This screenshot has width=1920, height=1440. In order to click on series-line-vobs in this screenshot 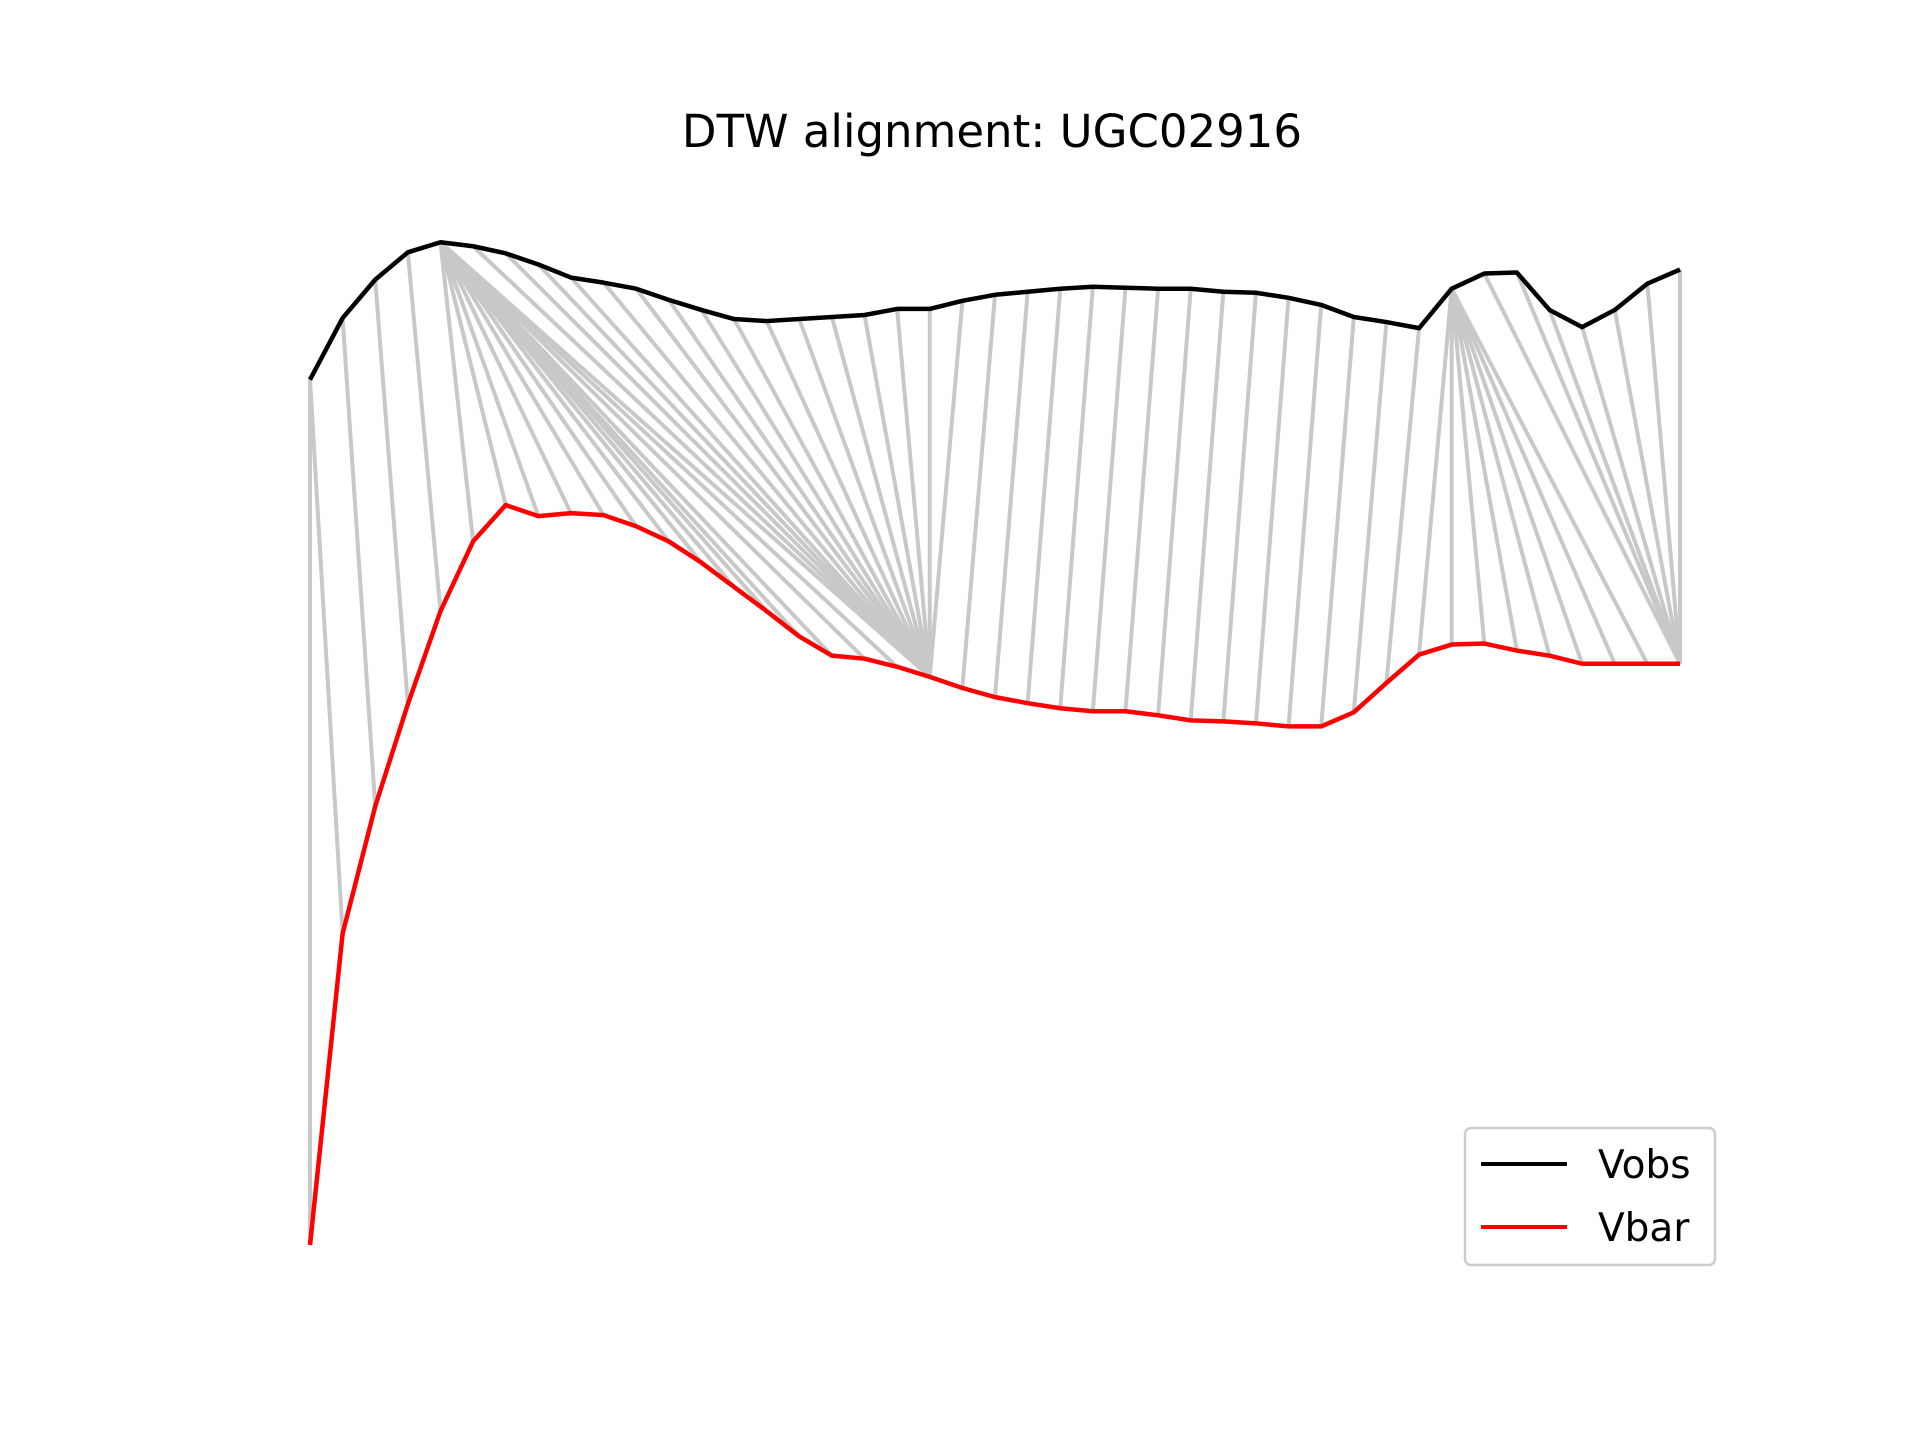, I will do `click(994, 310)`.